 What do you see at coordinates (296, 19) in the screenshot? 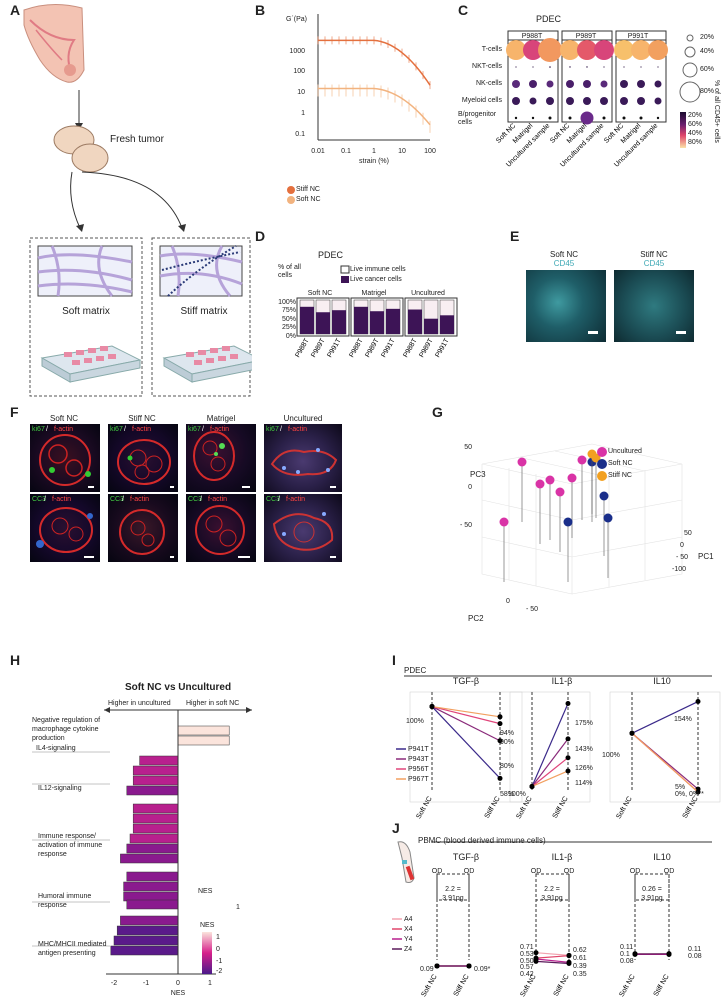
I see `b-ylabel: G´(Pa)` at bounding box center [296, 19].